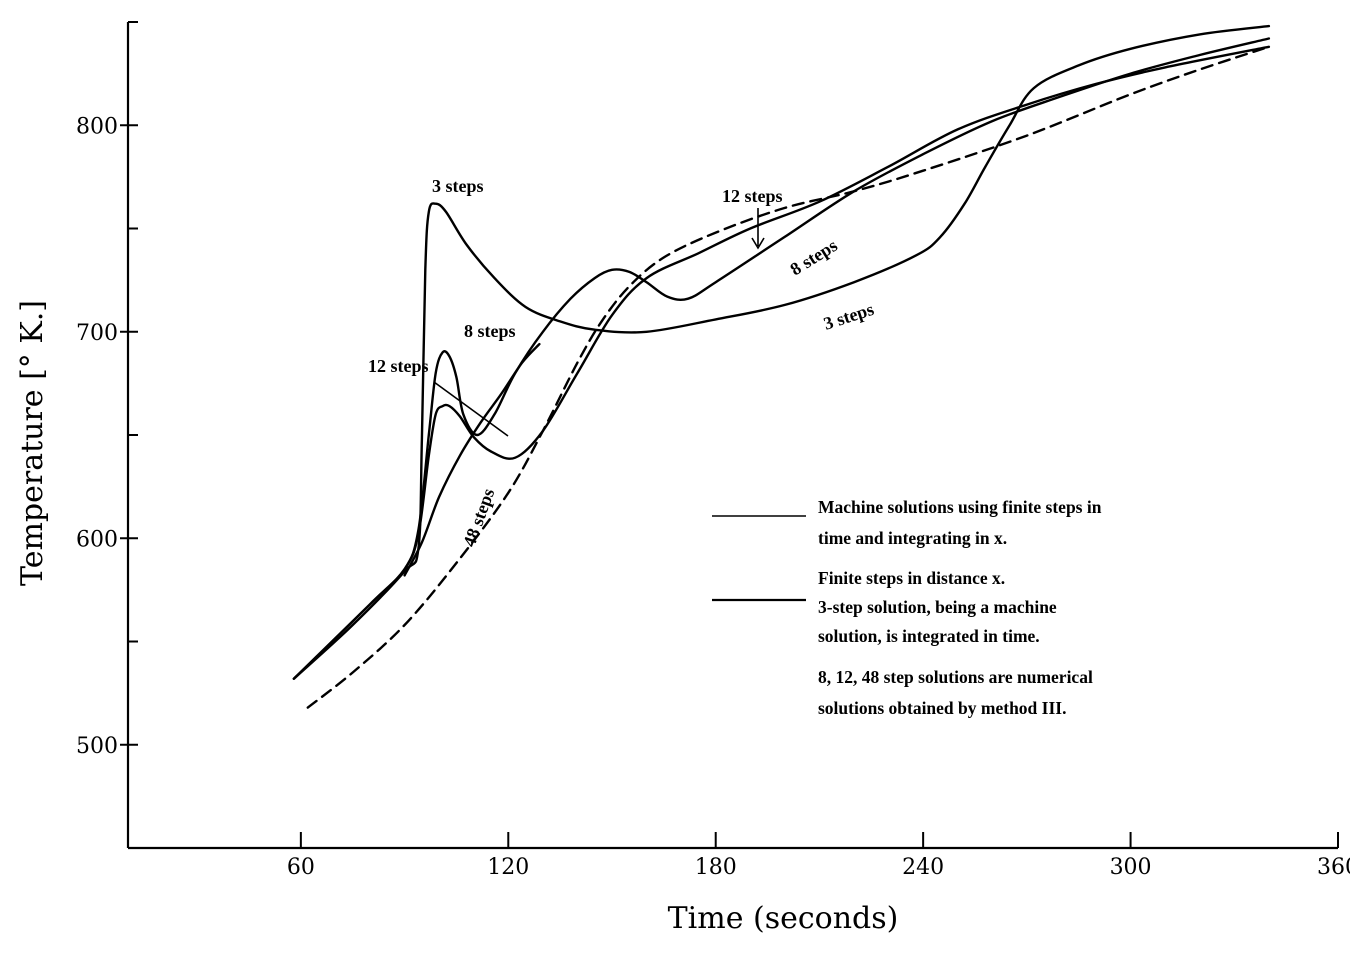 The width and height of the screenshot is (1350, 968). What do you see at coordinates (758, 229) in the screenshot?
I see `leader-12-steps-upper` at bounding box center [758, 229].